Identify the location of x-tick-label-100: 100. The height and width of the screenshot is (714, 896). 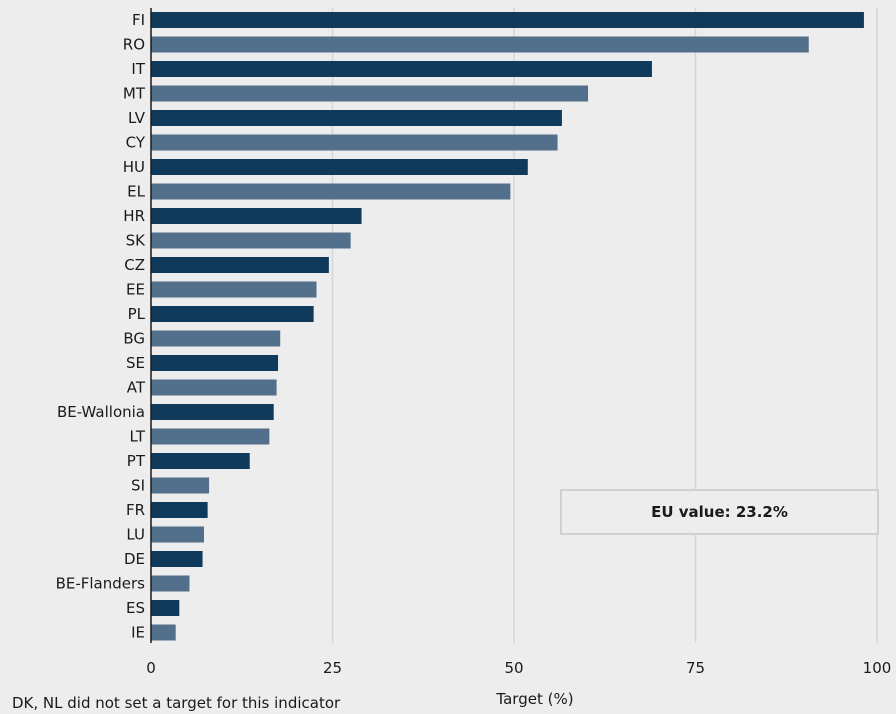
(877, 668).